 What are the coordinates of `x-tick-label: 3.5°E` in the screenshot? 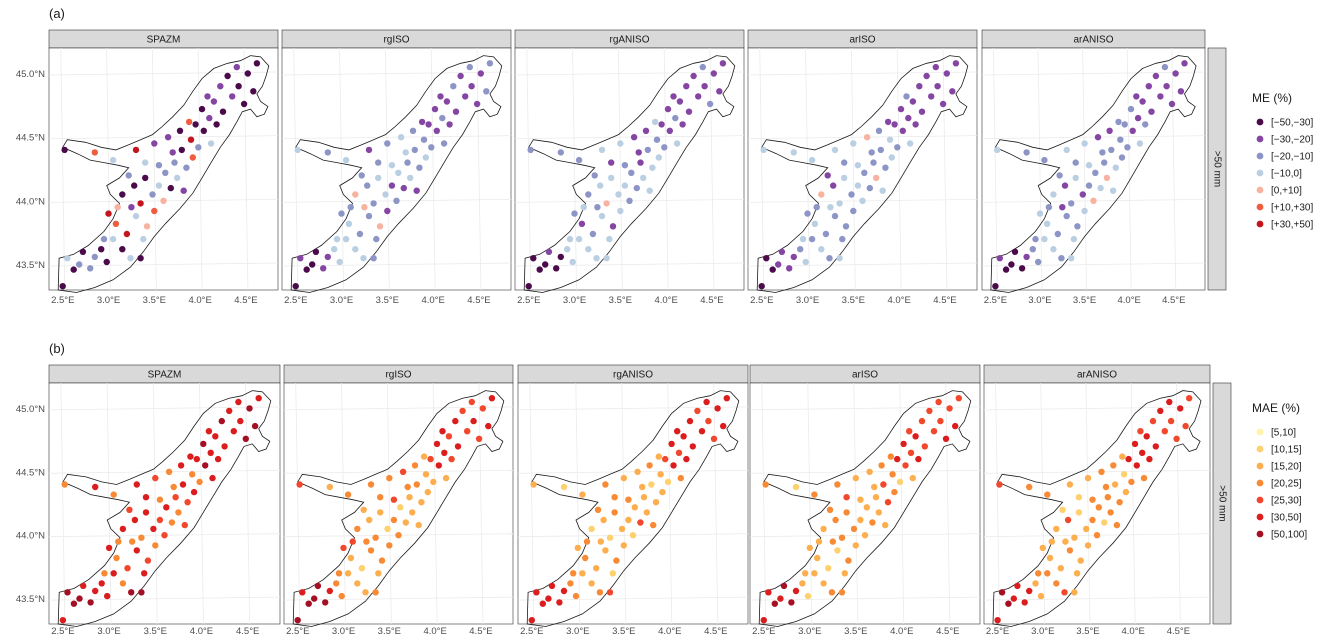 It's located at (1084, 300).